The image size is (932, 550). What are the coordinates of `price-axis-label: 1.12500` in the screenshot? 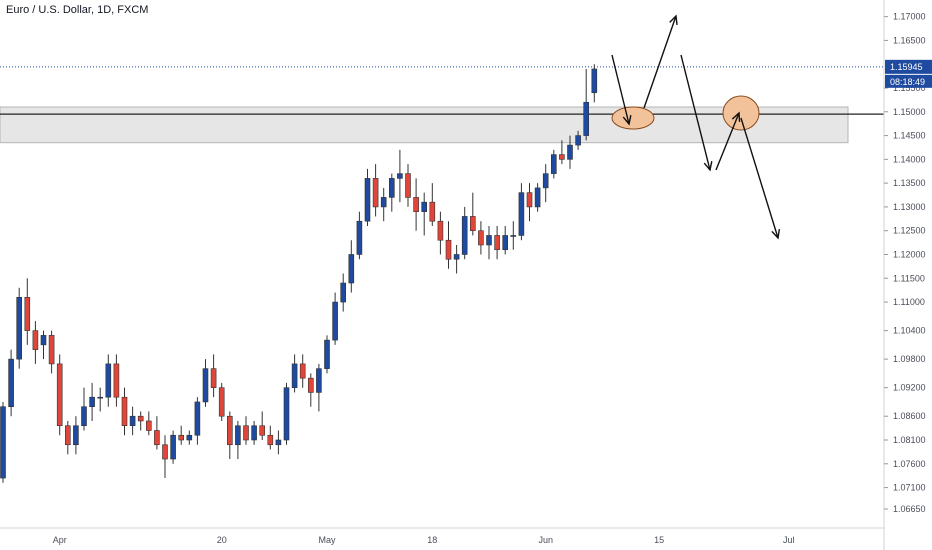 It's located at (909, 231).